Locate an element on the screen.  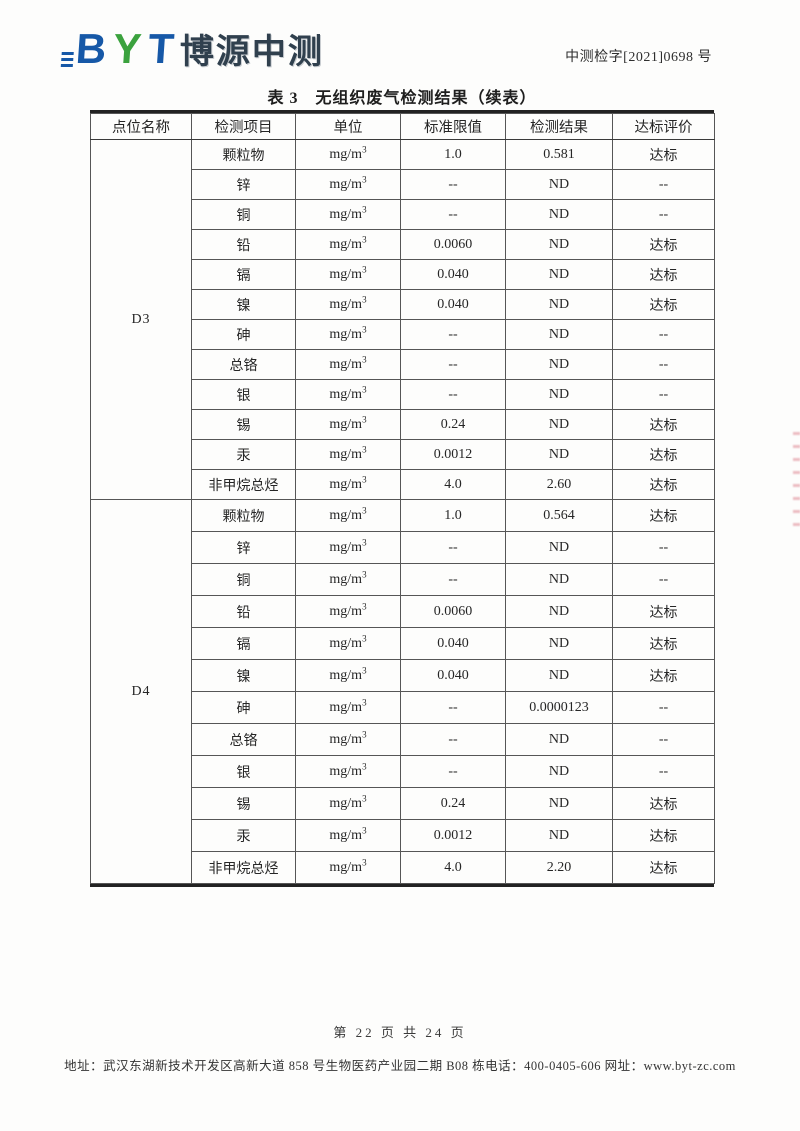
table-row: 铅 mg/m3 0.0060 ND 达标 is located at coordinates (403, 611).